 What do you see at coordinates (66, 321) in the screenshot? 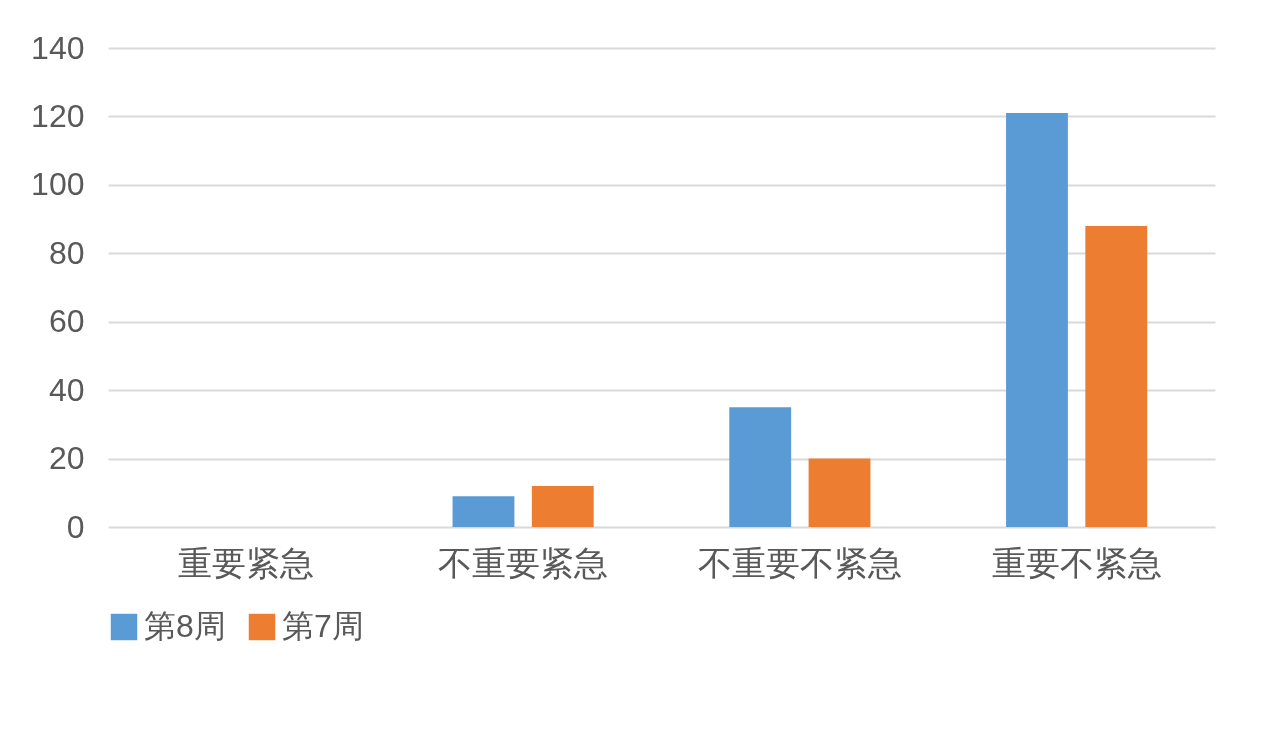
I see `y-tick-label: 60` at bounding box center [66, 321].